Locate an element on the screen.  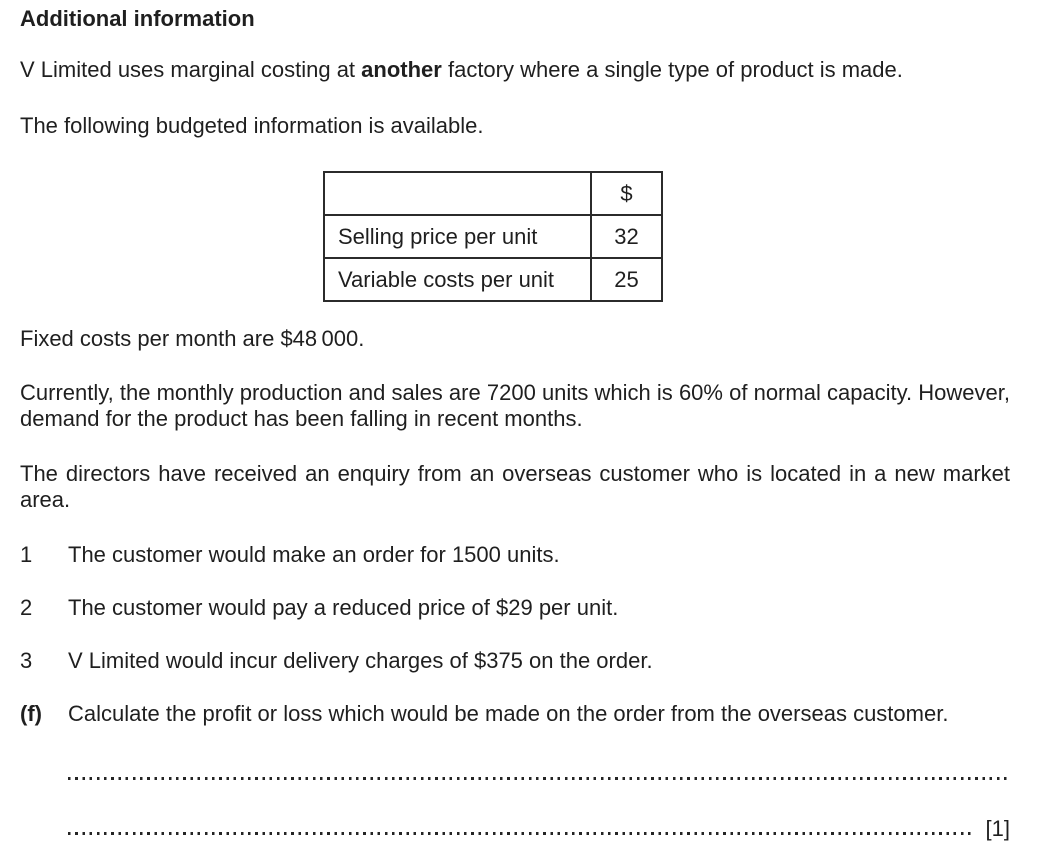
paragraph-fixed-costs: Fixed costs per month are $48 000. is located at coordinates (192, 338).